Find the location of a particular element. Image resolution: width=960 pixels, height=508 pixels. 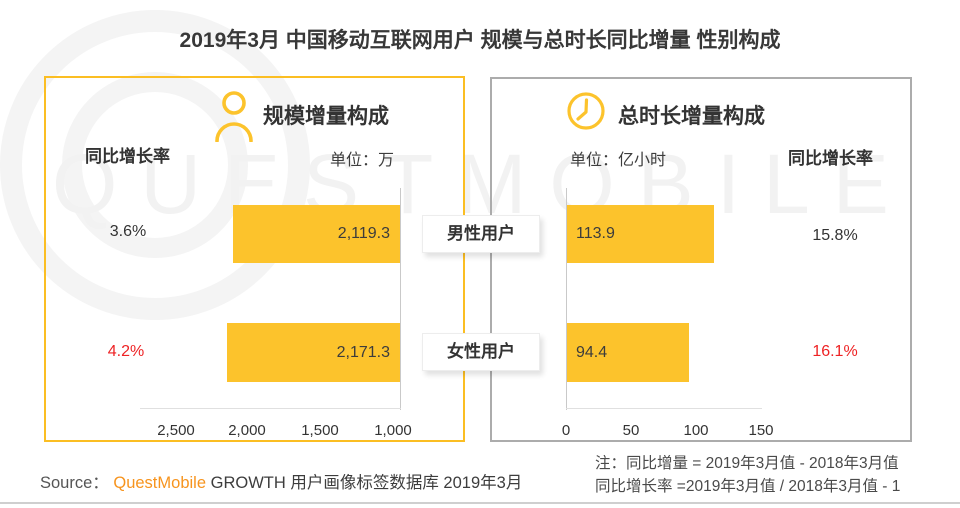

source-brand: QuestMobile is located at coordinates (160, 483).